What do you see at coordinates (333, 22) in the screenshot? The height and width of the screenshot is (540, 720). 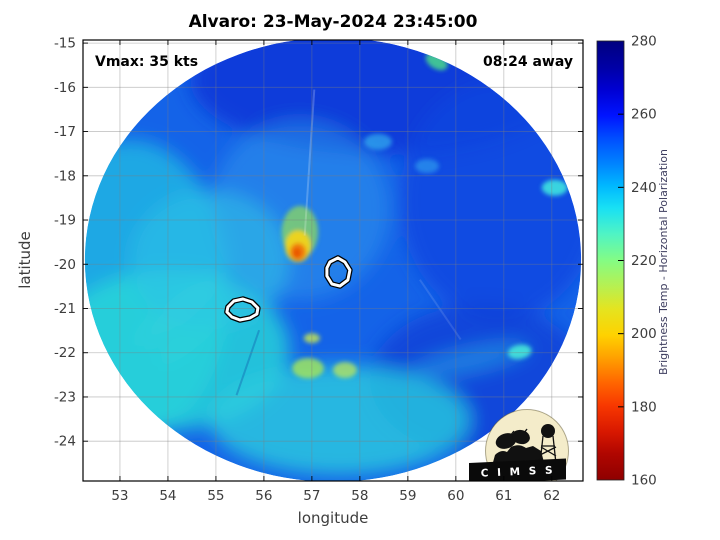 I see `chart-title: Alvaro: 23-May-2024 23:45:00` at bounding box center [333, 22].